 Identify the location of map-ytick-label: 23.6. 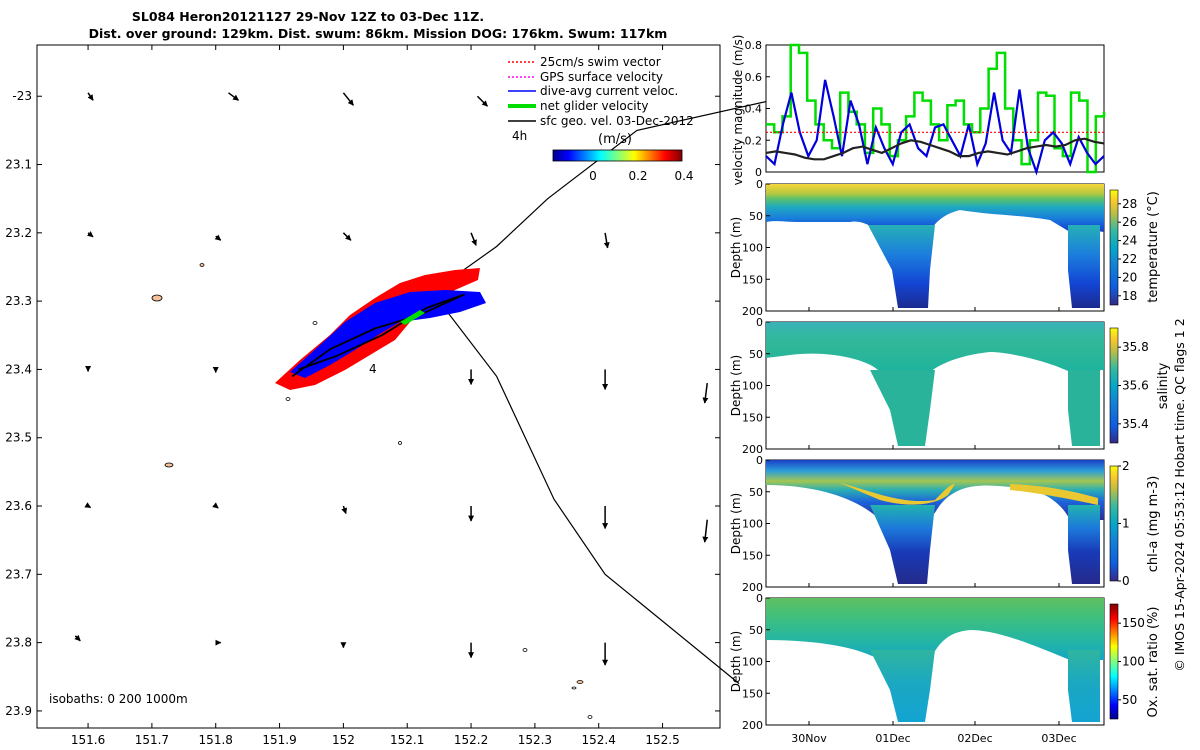
(18, 506).